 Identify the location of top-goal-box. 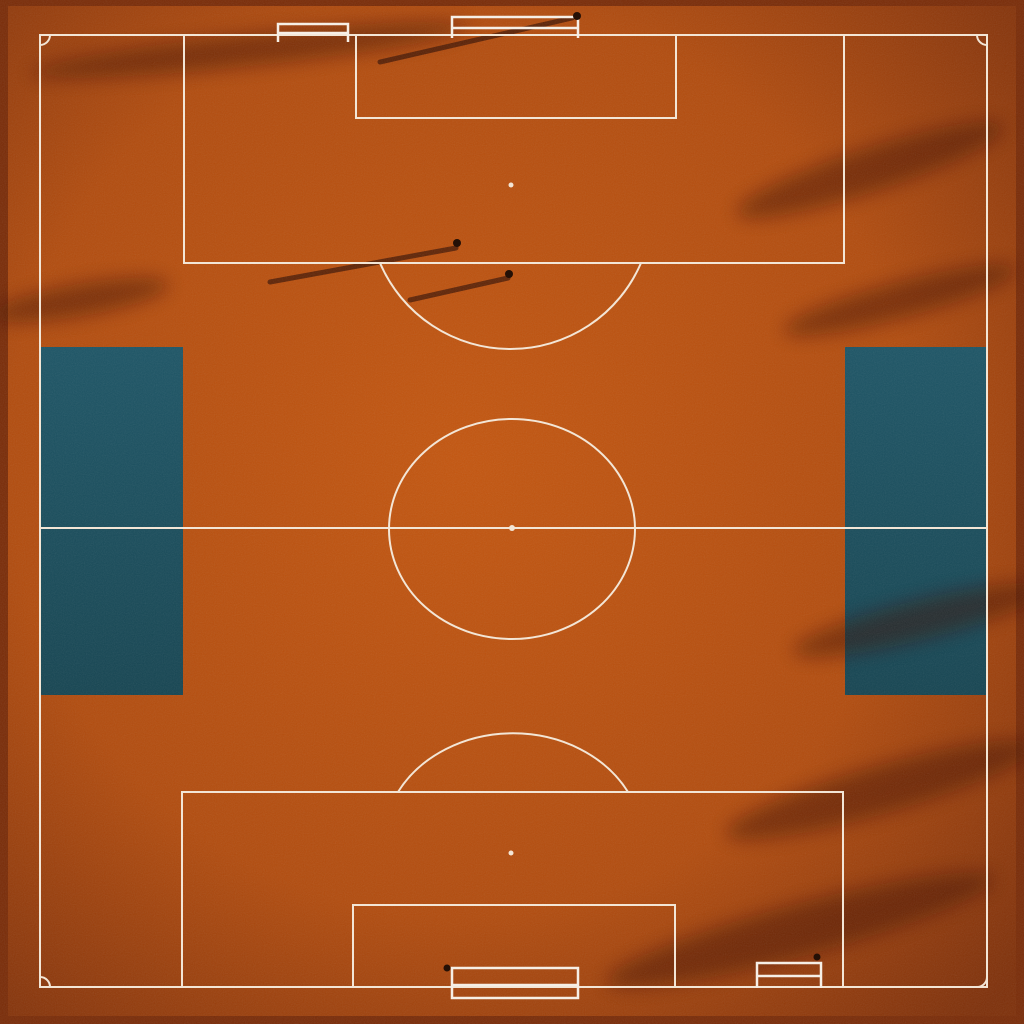
(516, 76).